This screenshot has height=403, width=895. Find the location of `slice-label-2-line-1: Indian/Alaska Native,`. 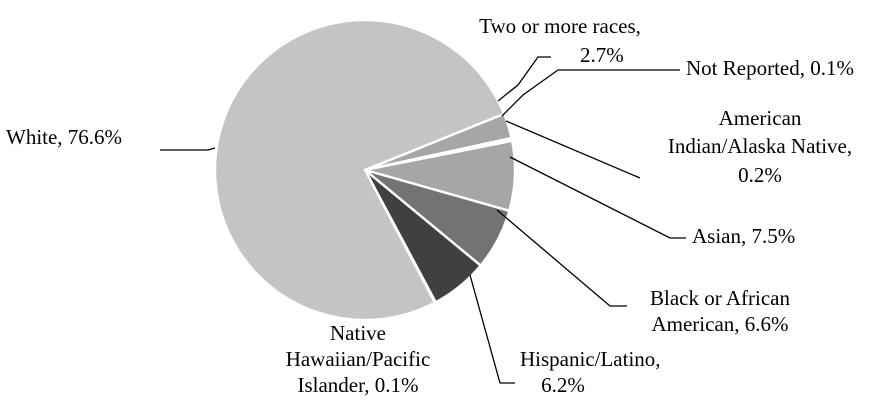

slice-label-2-line-1: Indian/Alaska Native, is located at coordinates (760, 146).